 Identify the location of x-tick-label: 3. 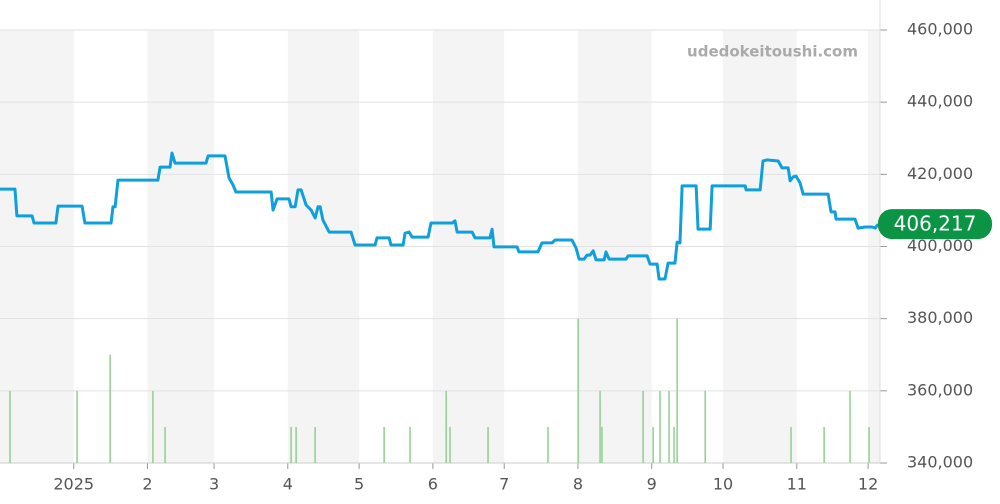
(214, 484).